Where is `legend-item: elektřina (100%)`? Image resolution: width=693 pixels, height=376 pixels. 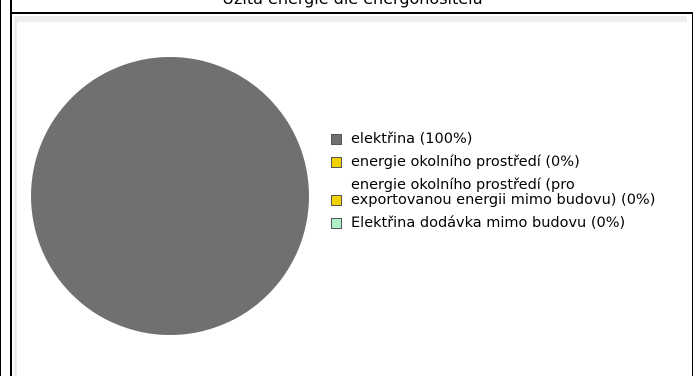
legend-item: elektřina (100%) is located at coordinates (505, 139).